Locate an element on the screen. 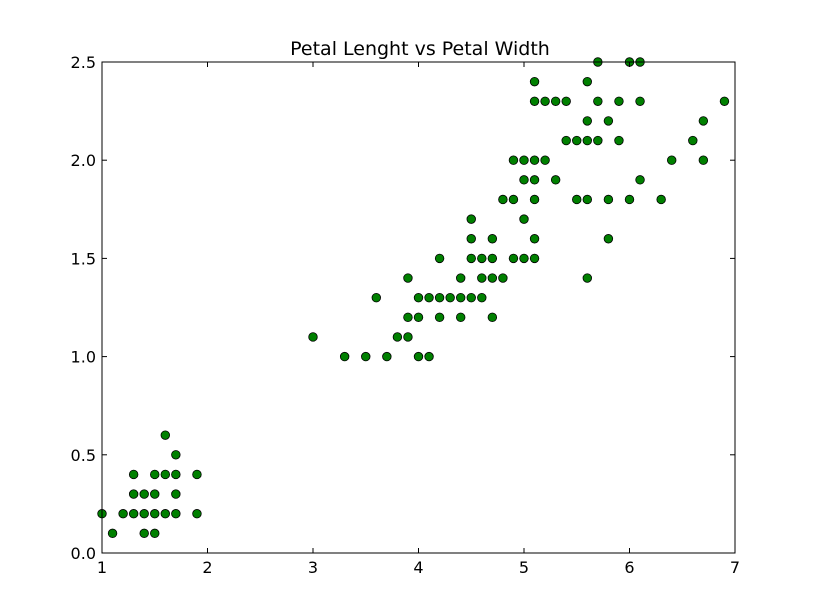 This screenshot has width=815, height=615. y-tick-label: 2.5 is located at coordinates (83, 62).